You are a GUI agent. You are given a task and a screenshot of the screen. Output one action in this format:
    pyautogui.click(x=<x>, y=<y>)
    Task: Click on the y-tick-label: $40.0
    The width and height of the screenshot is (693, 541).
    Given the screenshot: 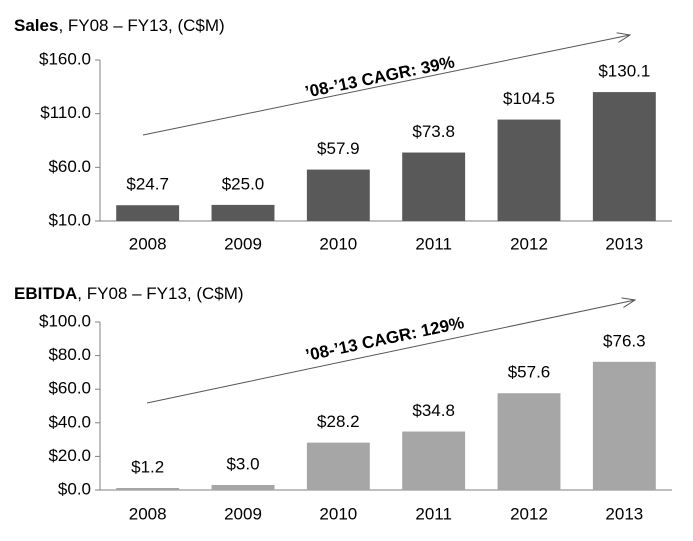 What is the action you would take?
    pyautogui.click(x=69, y=421)
    